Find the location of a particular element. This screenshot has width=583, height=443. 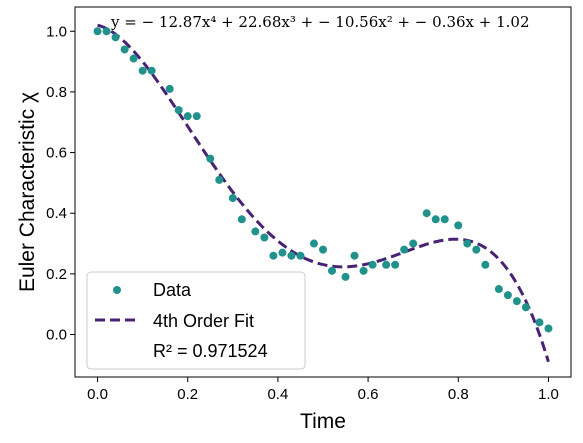

x-tick-label: 1.0 is located at coordinates (548, 394).